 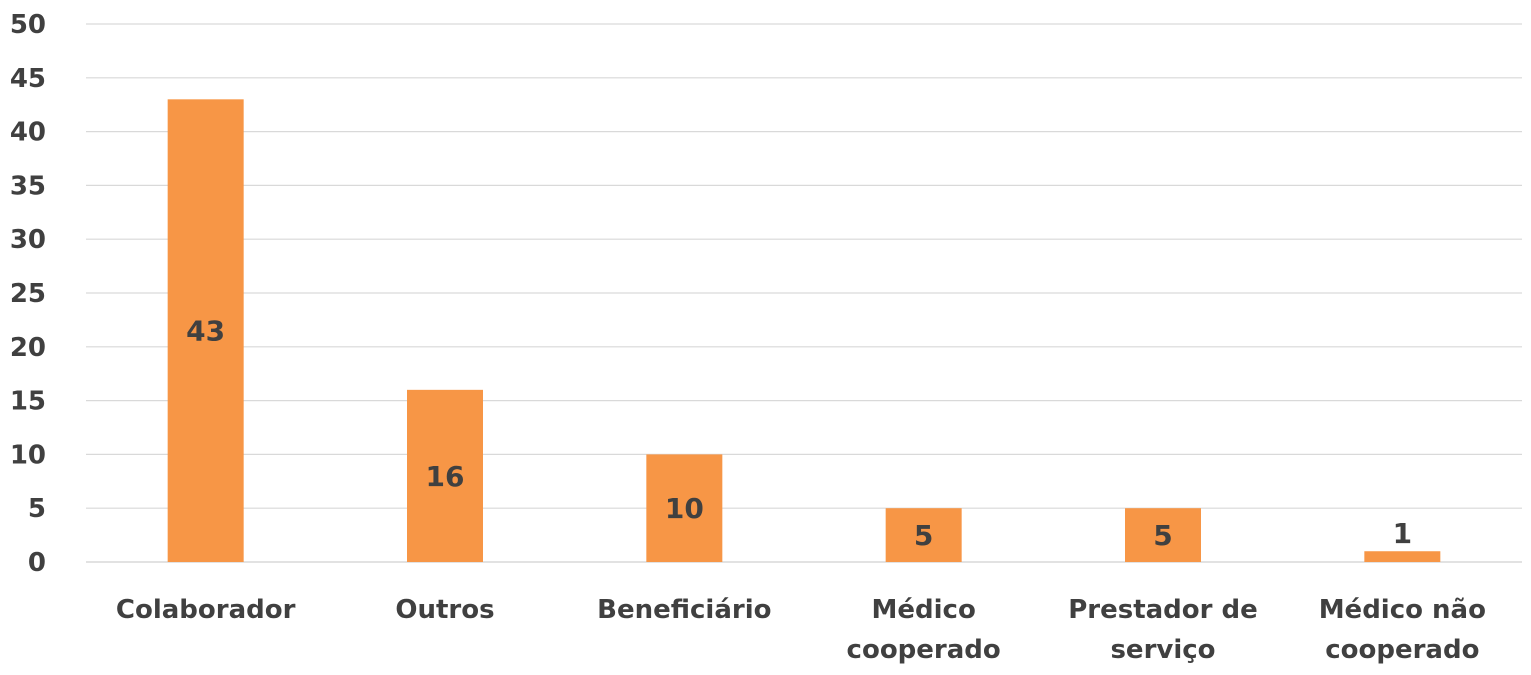 What do you see at coordinates (924, 610) in the screenshot?
I see `x-tick-label-line: Médico` at bounding box center [924, 610].